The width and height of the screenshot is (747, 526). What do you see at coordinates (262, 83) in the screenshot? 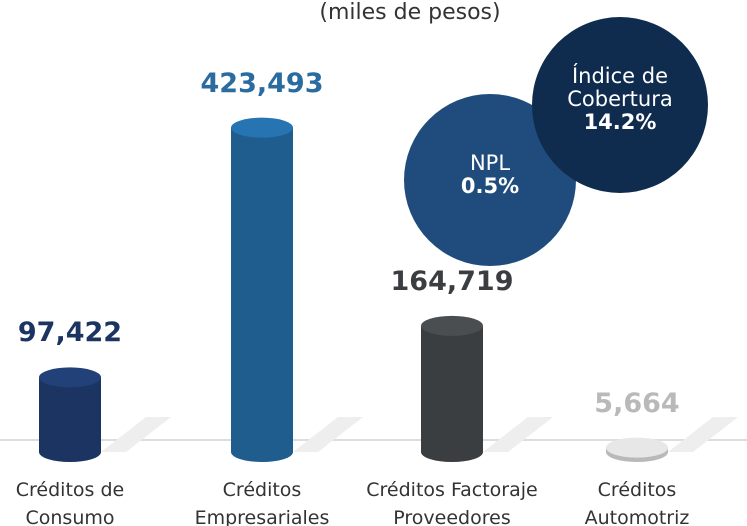
I see `value-label: 423,493` at bounding box center [262, 83].